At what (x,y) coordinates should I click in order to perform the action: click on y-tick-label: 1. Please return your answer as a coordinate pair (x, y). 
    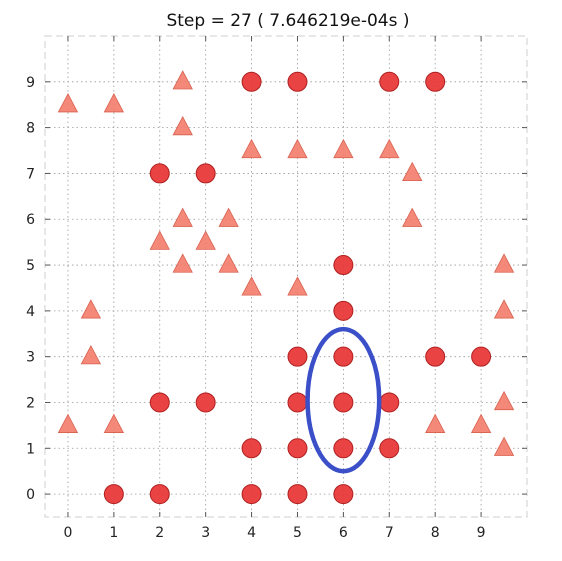
    Looking at the image, I should click on (30, 449).